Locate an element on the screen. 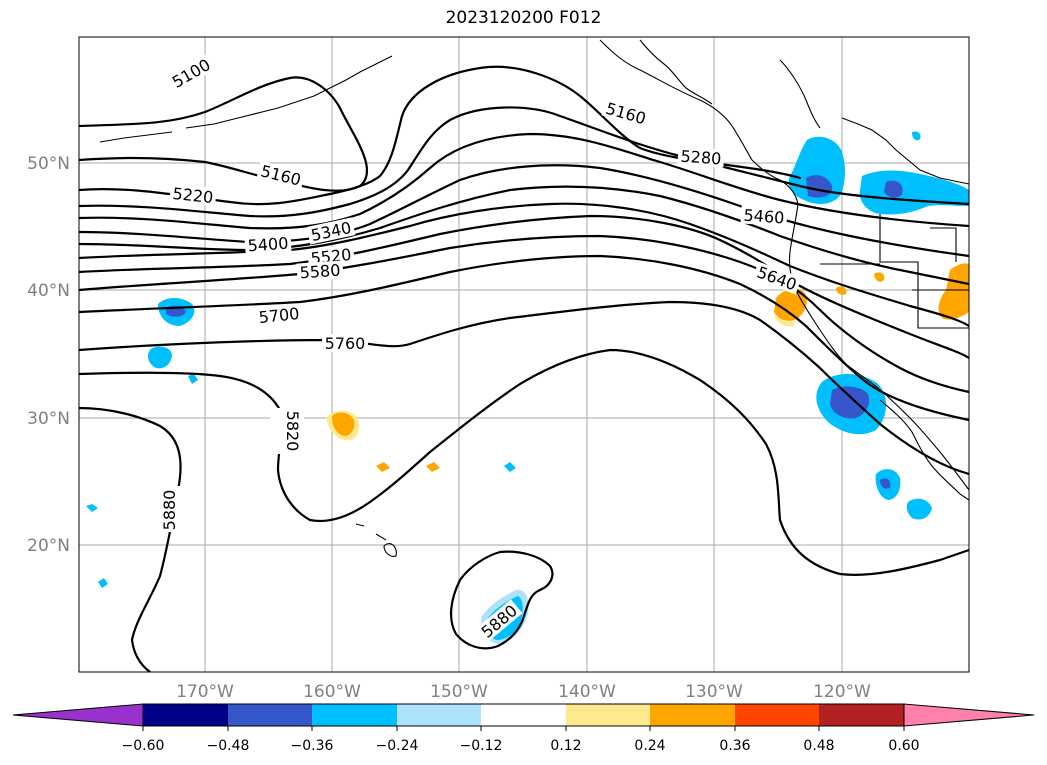 The width and height of the screenshot is (1047, 765). contour-label-5460: 5460 is located at coordinates (764, 217).